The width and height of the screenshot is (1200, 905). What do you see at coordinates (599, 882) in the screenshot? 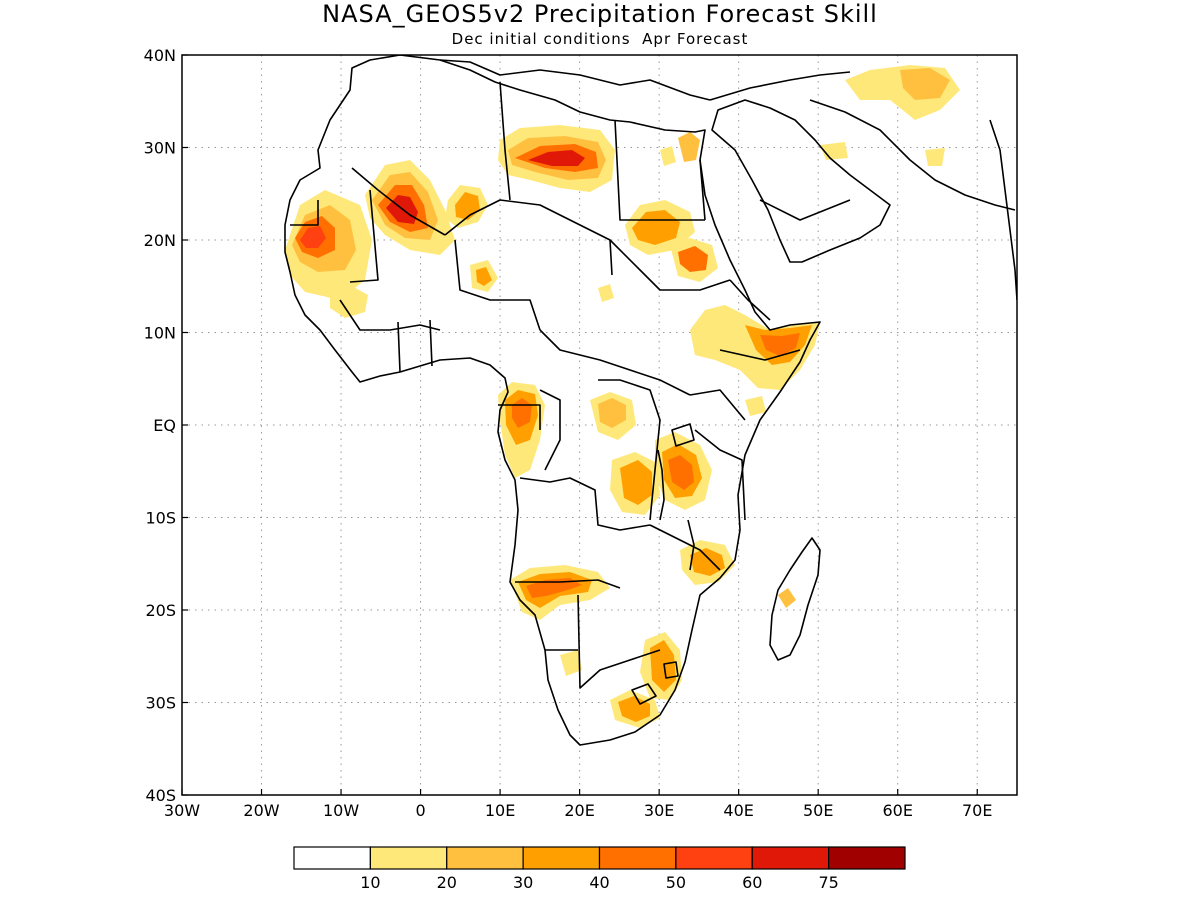
I see `colorbar-label: 40` at bounding box center [599, 882].